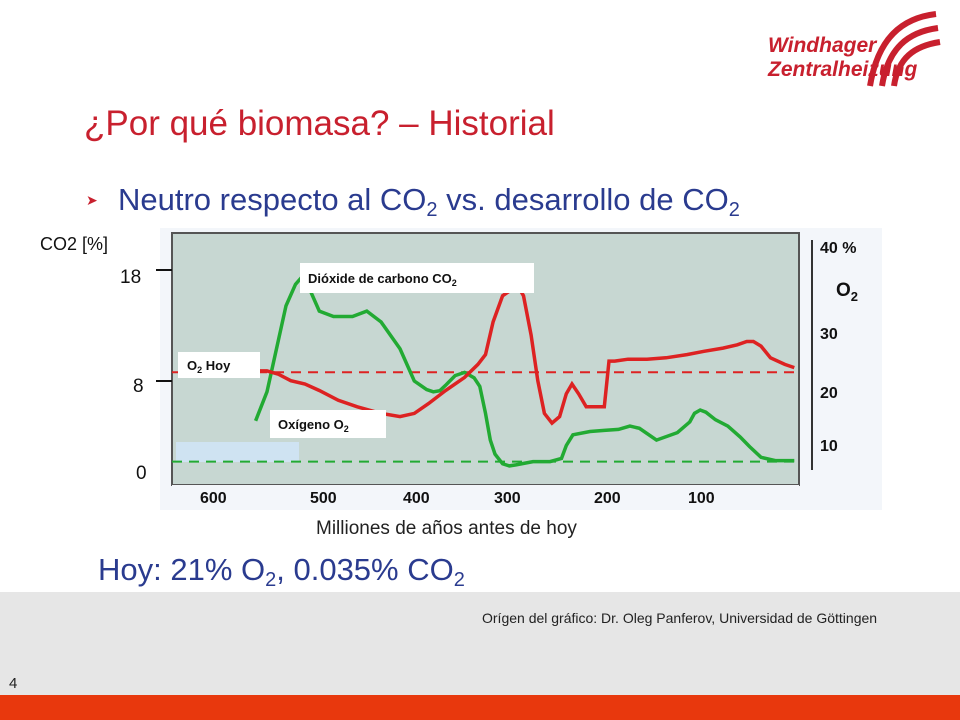 Image resolution: width=960 pixels, height=720 pixels. I want to click on page-number: 4, so click(13, 683).